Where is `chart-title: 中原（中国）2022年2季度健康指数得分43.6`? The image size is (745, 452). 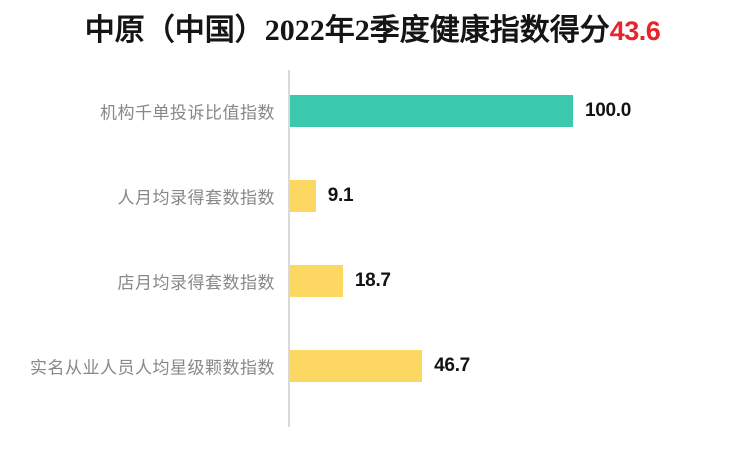 chart-title: 中原（中国）2022年2季度健康指数得分43.6 is located at coordinates (372, 31).